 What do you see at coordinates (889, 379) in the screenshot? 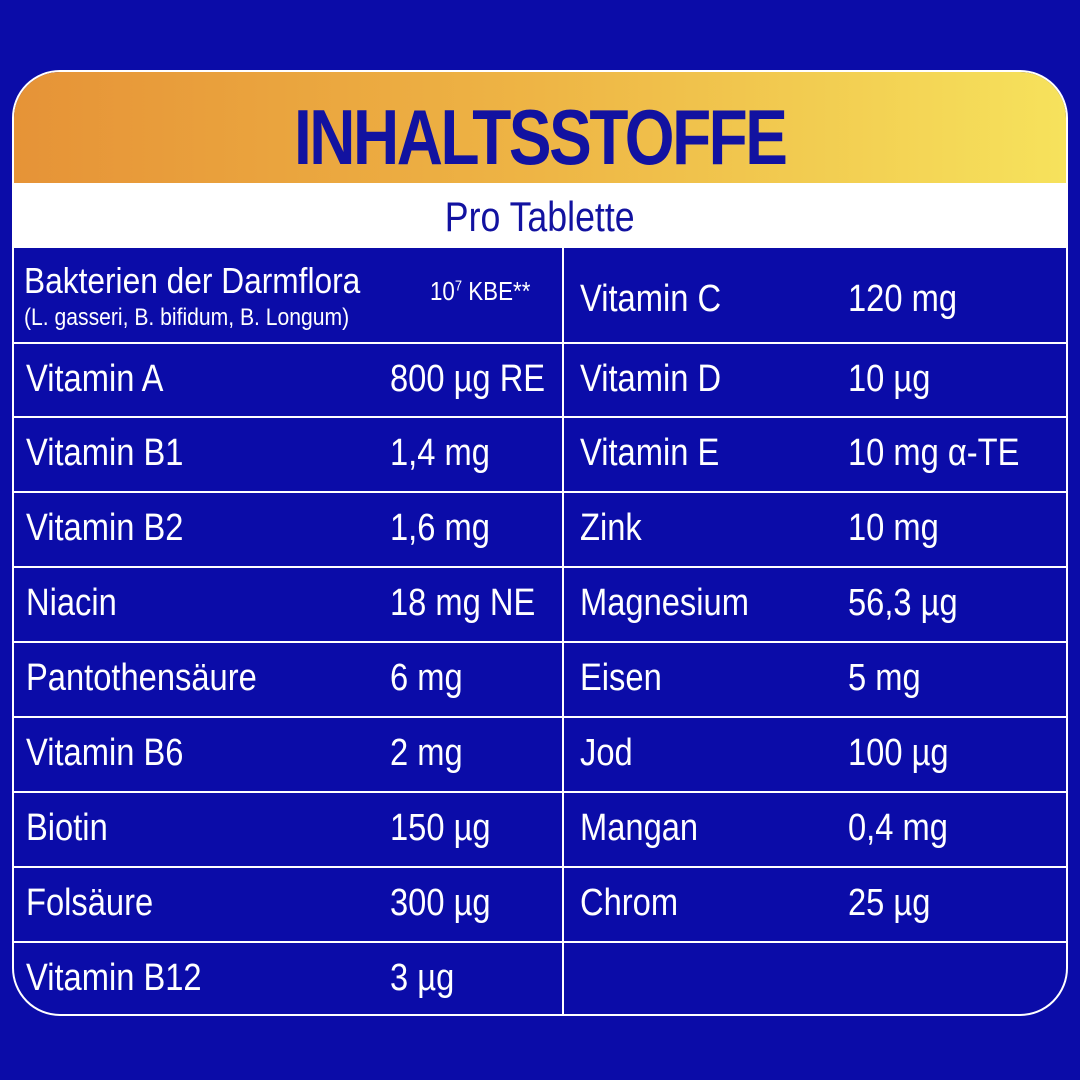
I see `nutrient-amount: 10 µg` at bounding box center [889, 379].